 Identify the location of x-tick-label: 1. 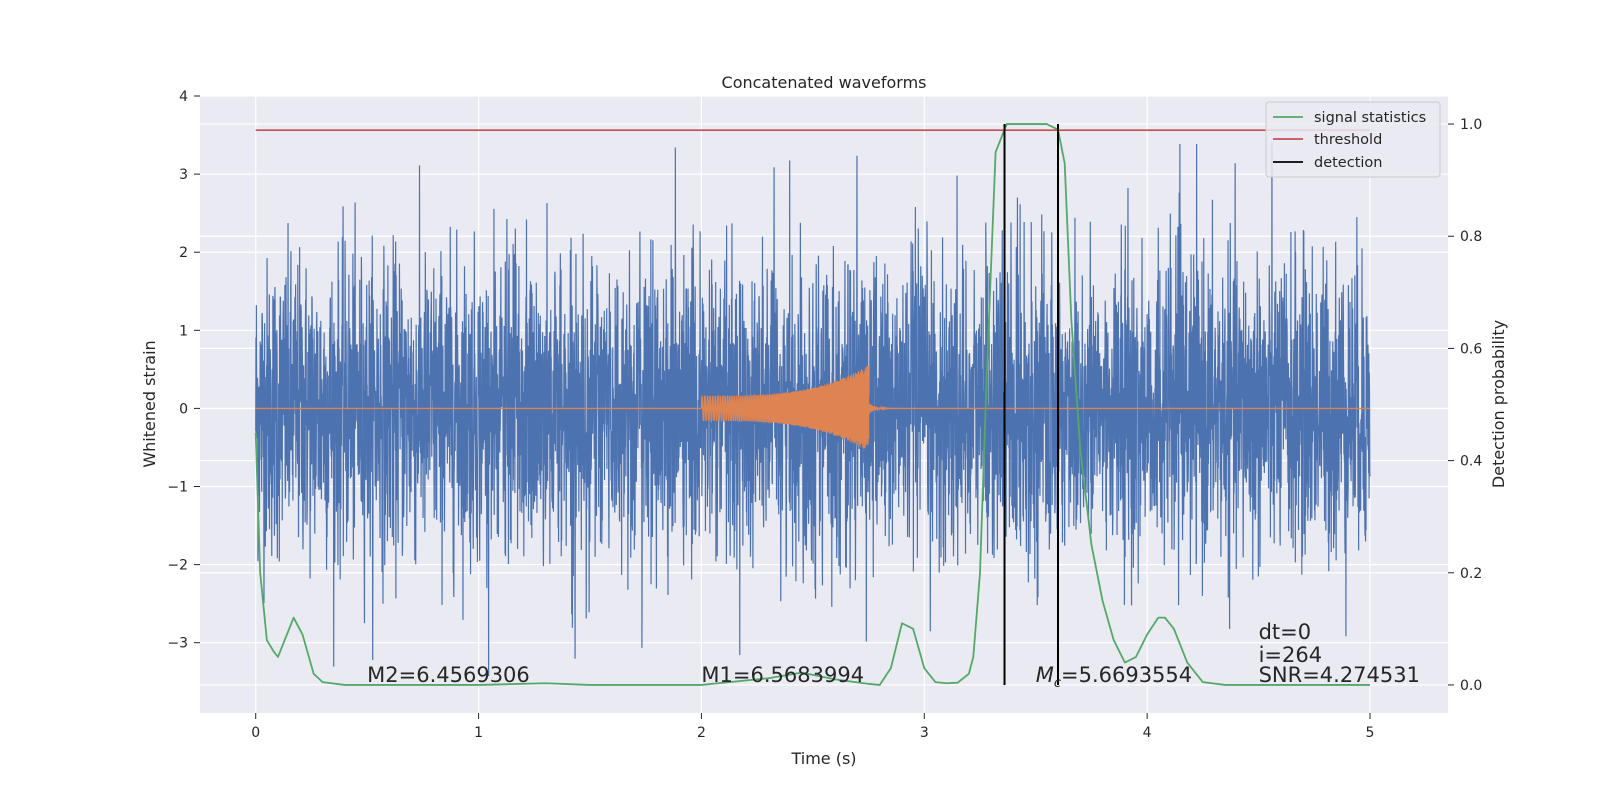
(478, 733).